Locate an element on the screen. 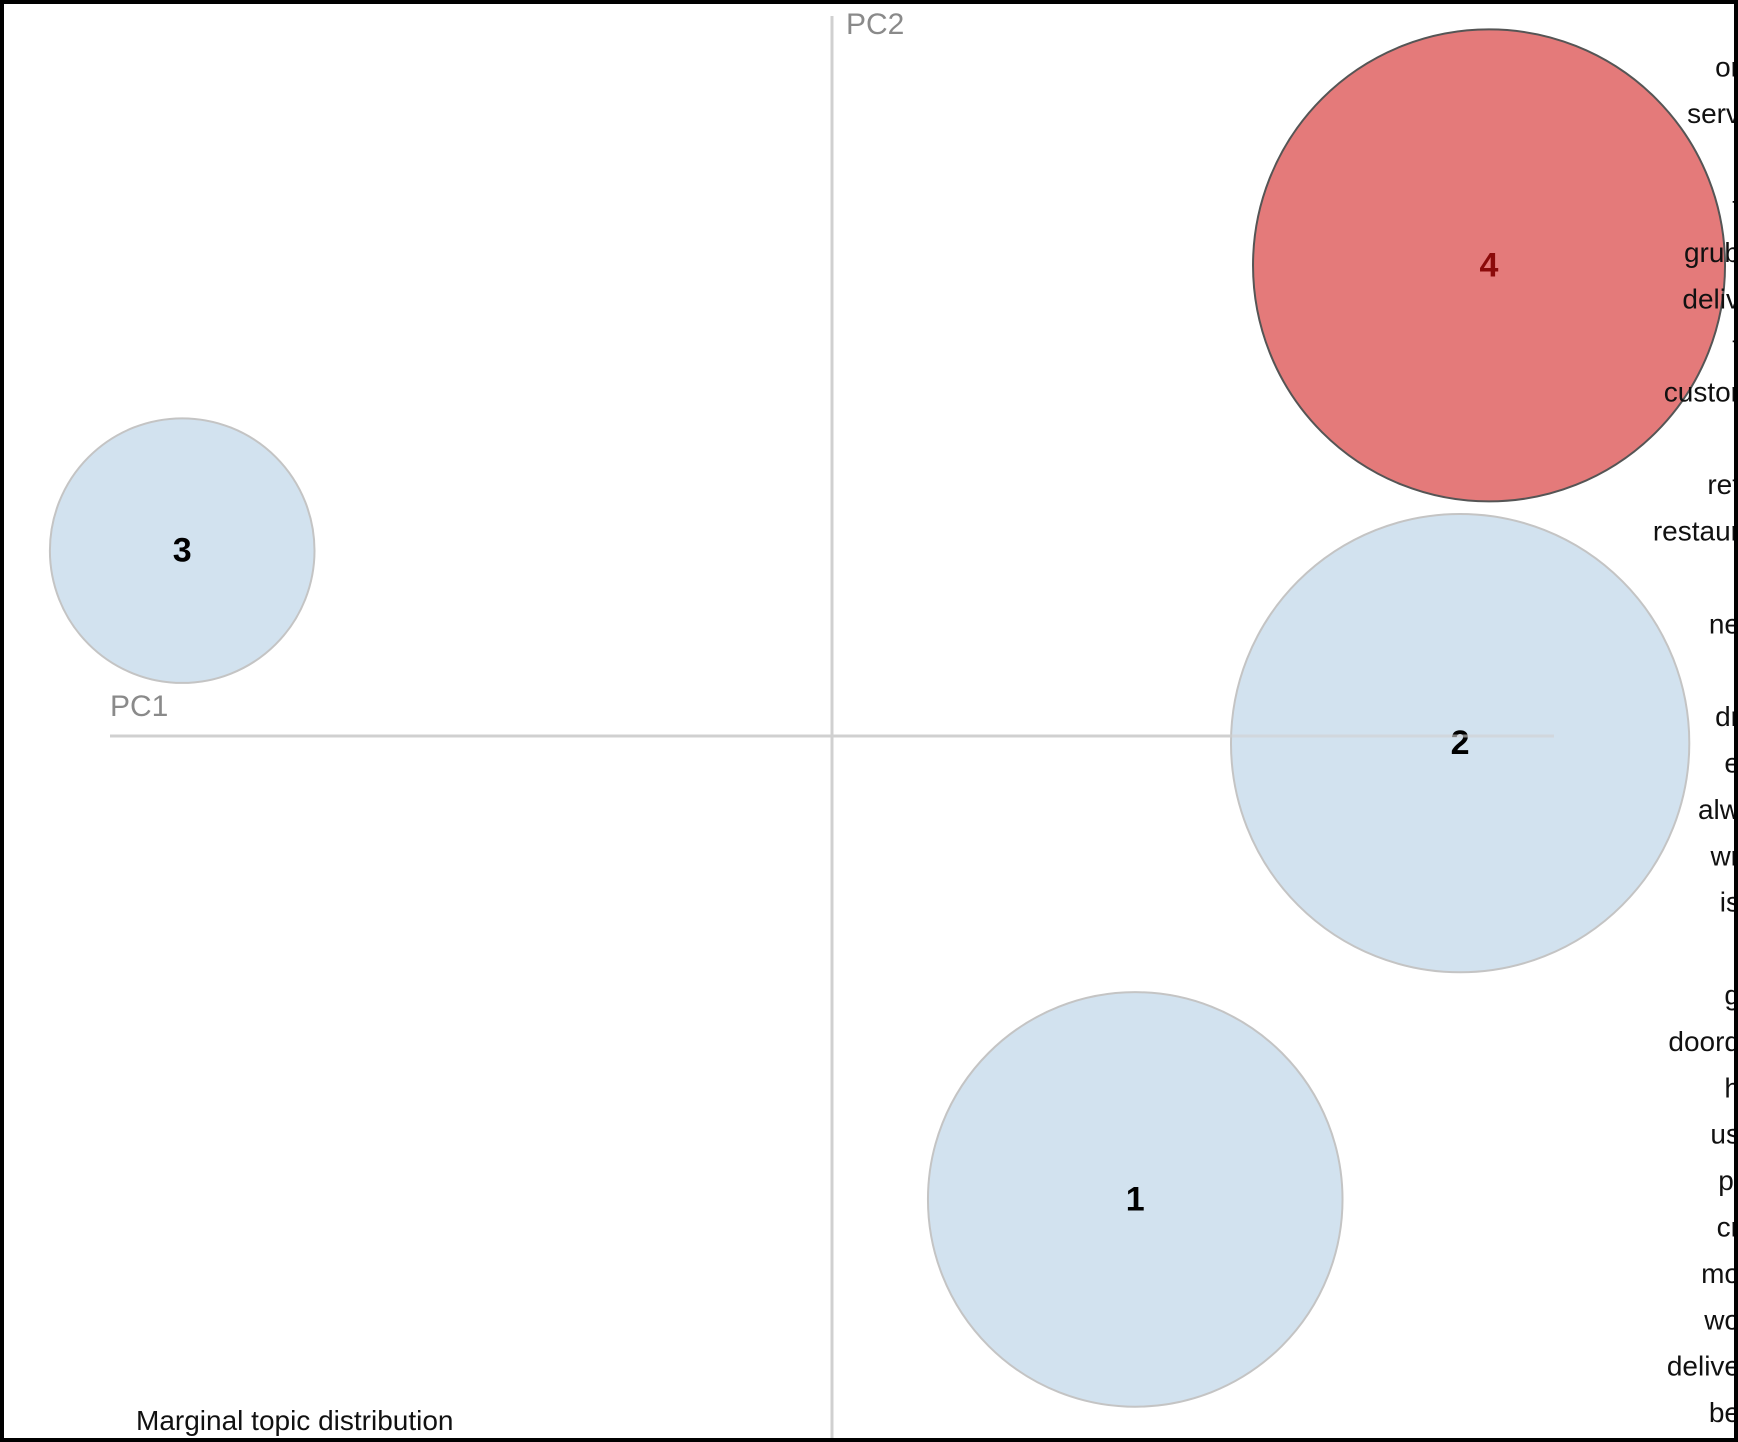  topic-bubble-label-1: 1 is located at coordinates (1135, 1199).